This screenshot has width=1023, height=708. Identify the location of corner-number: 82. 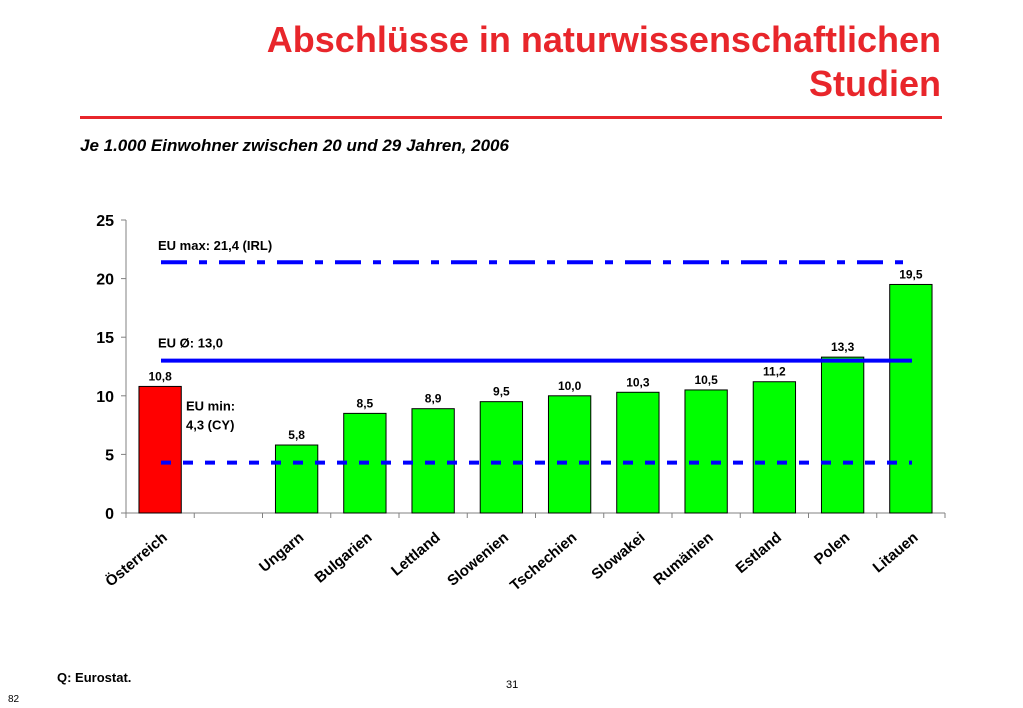
(14, 699).